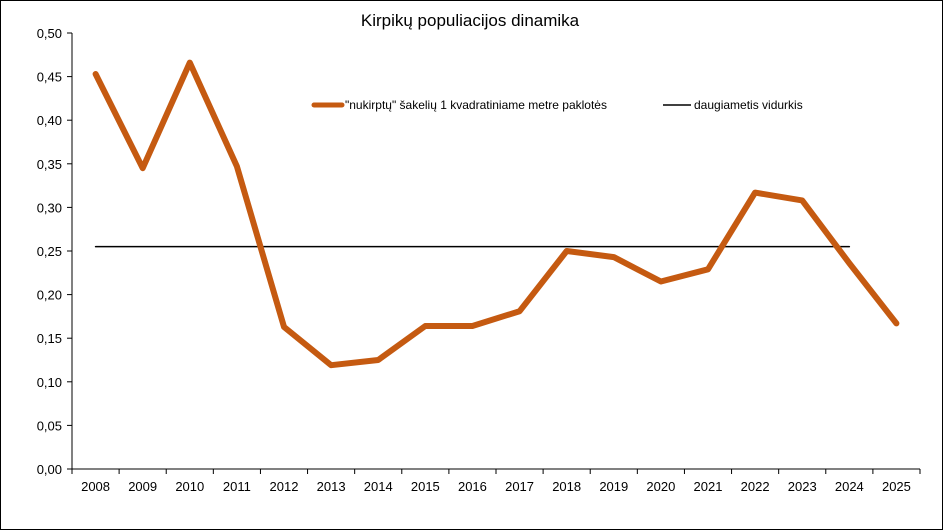  What do you see at coordinates (755, 486) in the screenshot?
I see `x-tick-label: 2022` at bounding box center [755, 486].